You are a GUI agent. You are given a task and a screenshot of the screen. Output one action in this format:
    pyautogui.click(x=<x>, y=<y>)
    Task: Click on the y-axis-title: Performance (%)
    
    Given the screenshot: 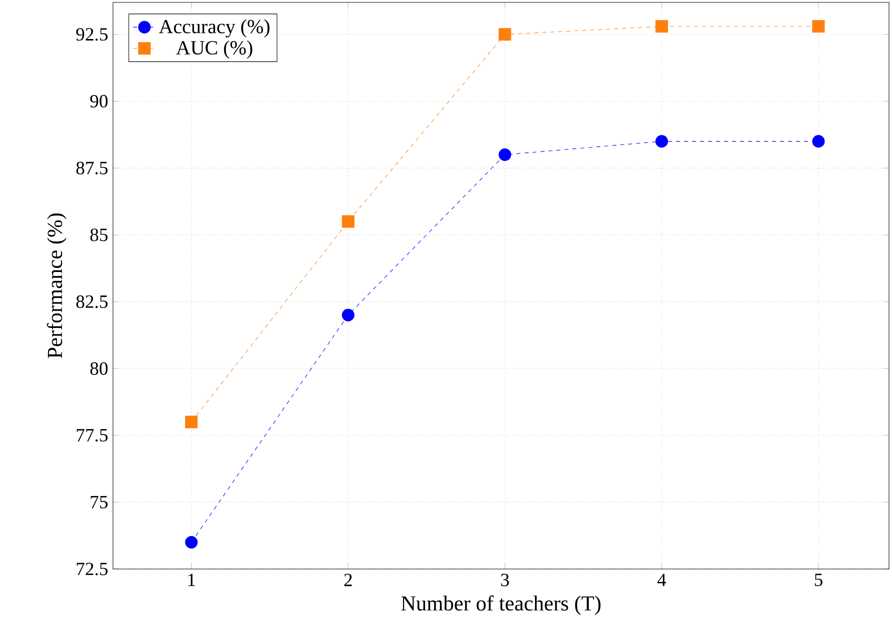 What is the action you would take?
    pyautogui.click(x=56, y=285)
    